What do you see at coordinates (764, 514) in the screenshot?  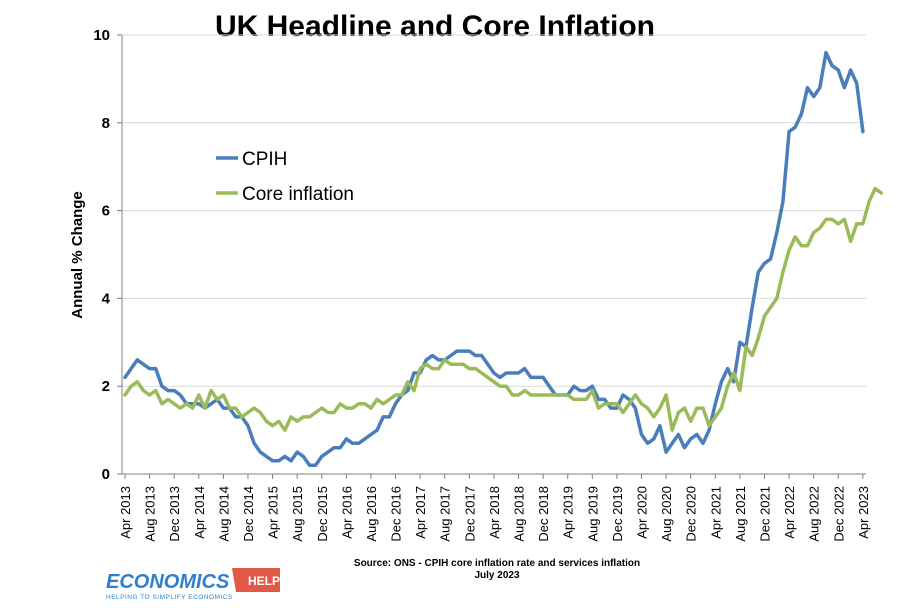 I see `x-tick-label: Dec 2021` at bounding box center [764, 514].